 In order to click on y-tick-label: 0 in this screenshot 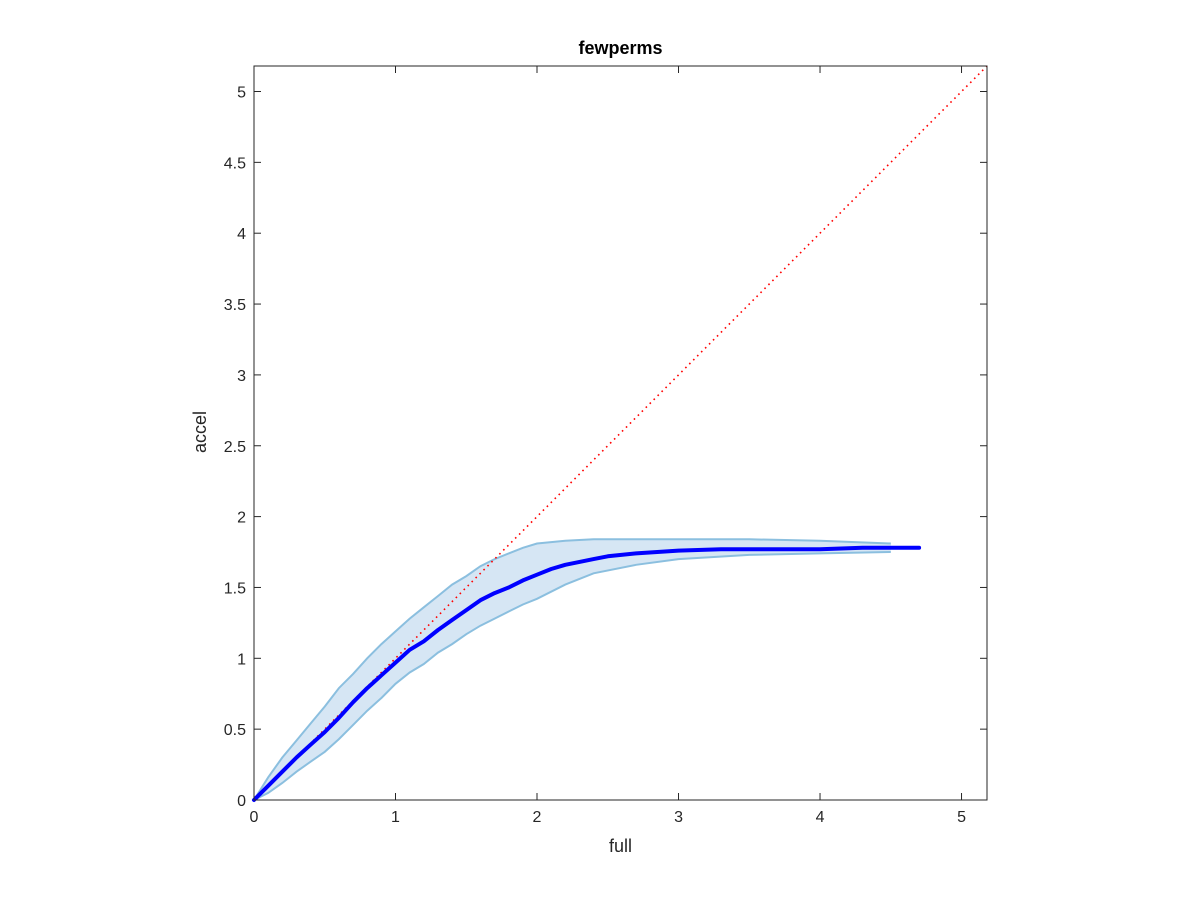, I will do `click(241, 801)`.